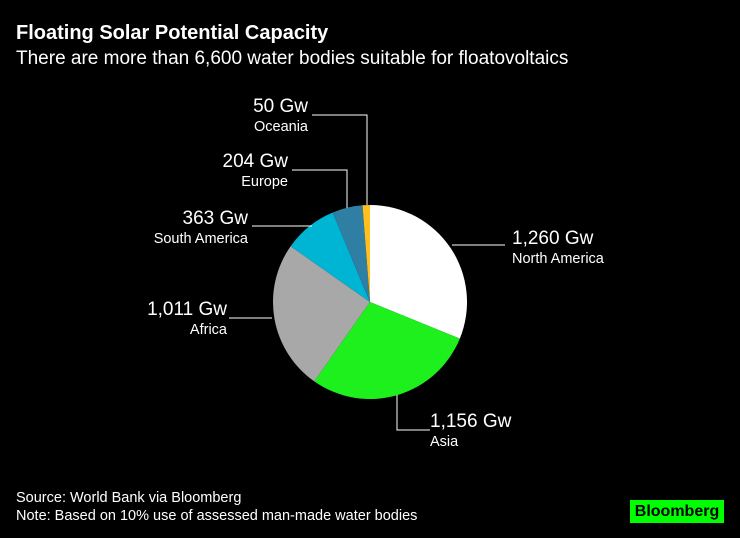 The height and width of the screenshot is (538, 740). What do you see at coordinates (209, 330) in the screenshot?
I see `category-label-africa: Africa` at bounding box center [209, 330].